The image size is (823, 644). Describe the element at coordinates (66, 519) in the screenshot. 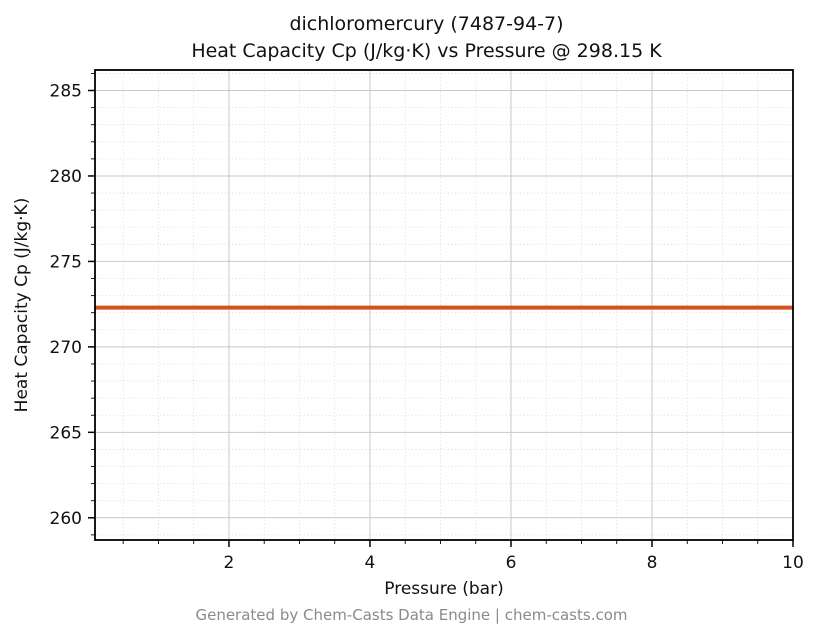

I see `y-tick-label: 260` at that location.